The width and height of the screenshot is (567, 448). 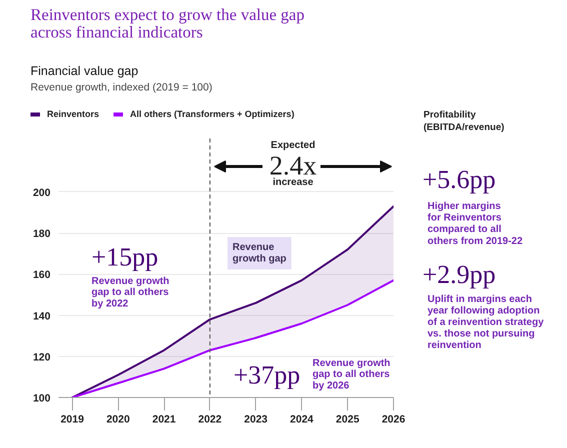 What do you see at coordinates (41, 275) in the screenshot?
I see `y-tick-label: 160` at bounding box center [41, 275].